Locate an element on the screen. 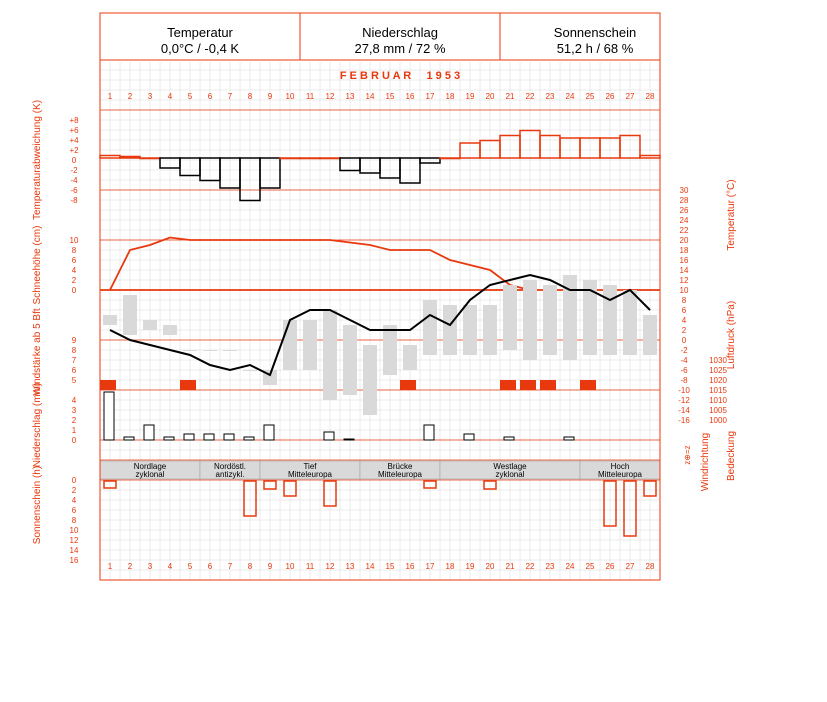 This screenshot has width=827, height=702. temp-dev-tick: +2 is located at coordinates (74, 150).